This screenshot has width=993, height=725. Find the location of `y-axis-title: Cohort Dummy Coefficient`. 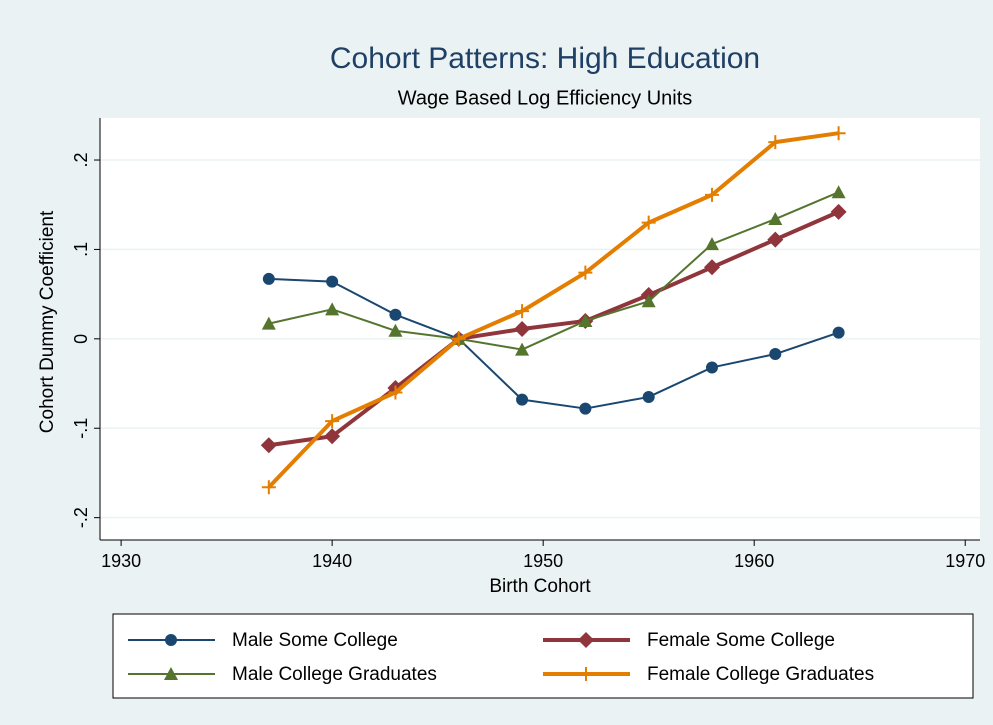

y-axis-title: Cohort Dummy Coefficient is located at coordinates (47, 321).